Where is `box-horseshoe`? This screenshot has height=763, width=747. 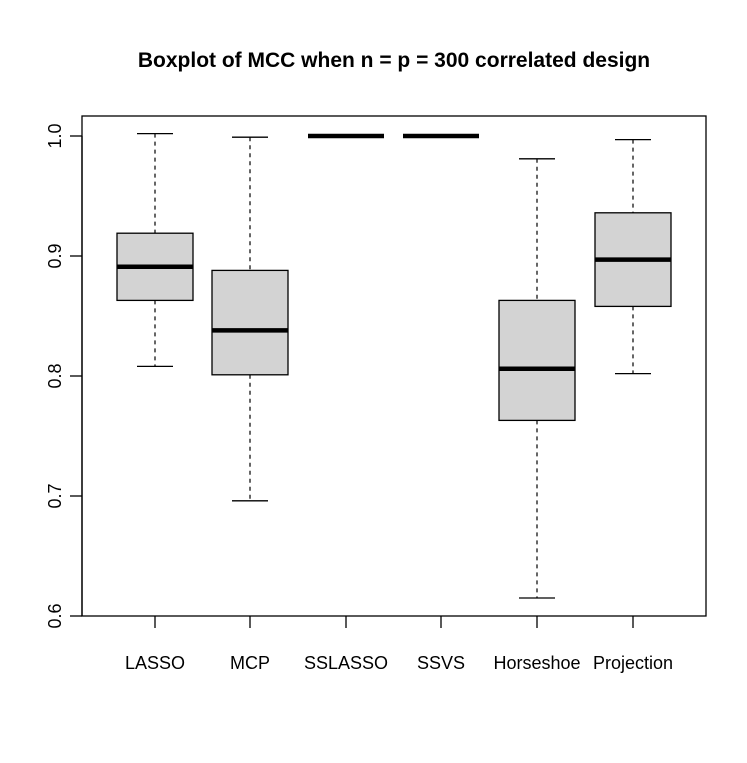
box-horseshoe is located at coordinates (537, 378).